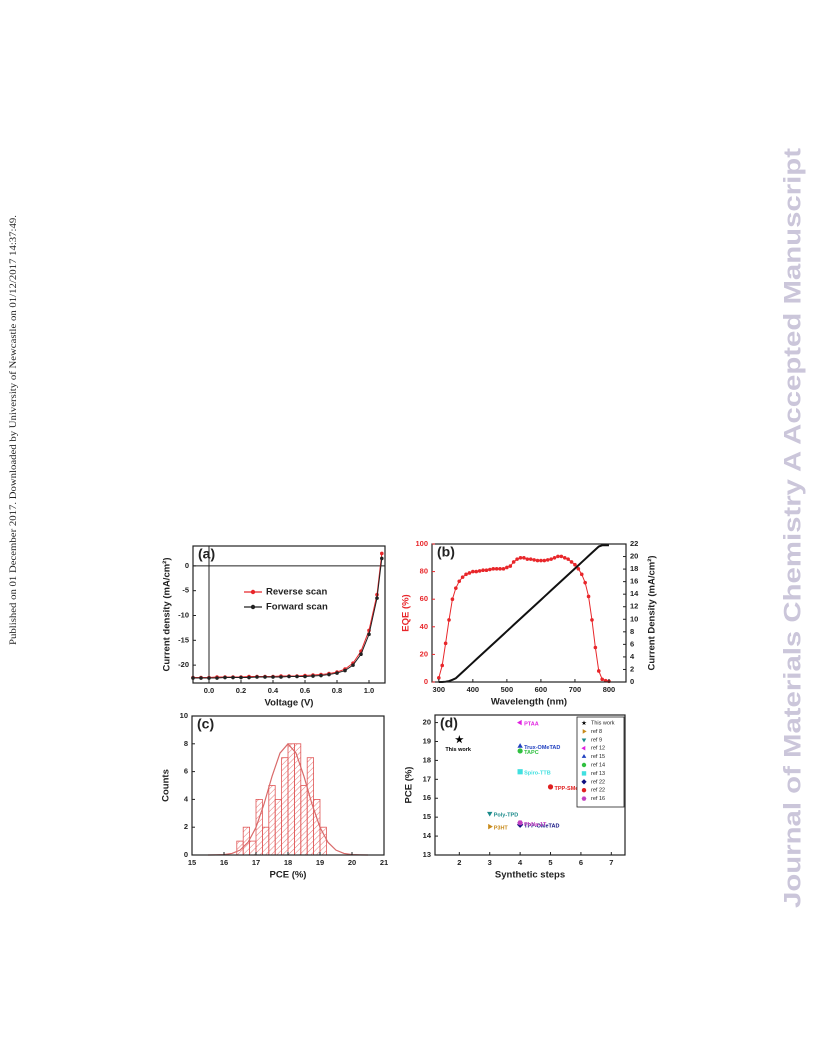 Image resolution: width=816 pixels, height=1056 pixels. I want to click on y2-tick-label: 2, so click(632, 668).